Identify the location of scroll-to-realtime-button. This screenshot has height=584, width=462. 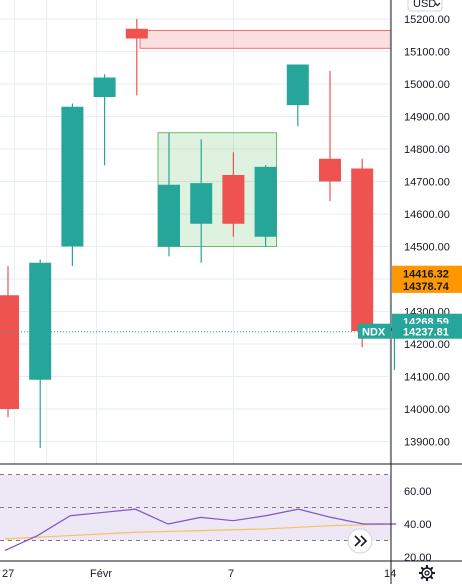
(360, 541).